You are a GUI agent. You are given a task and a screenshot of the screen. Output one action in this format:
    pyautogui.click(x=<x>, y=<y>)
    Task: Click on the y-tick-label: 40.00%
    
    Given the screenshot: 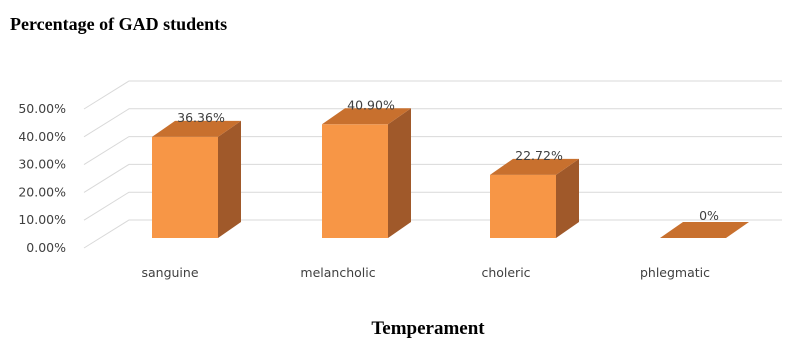 What is the action you would take?
    pyautogui.click(x=42, y=136)
    